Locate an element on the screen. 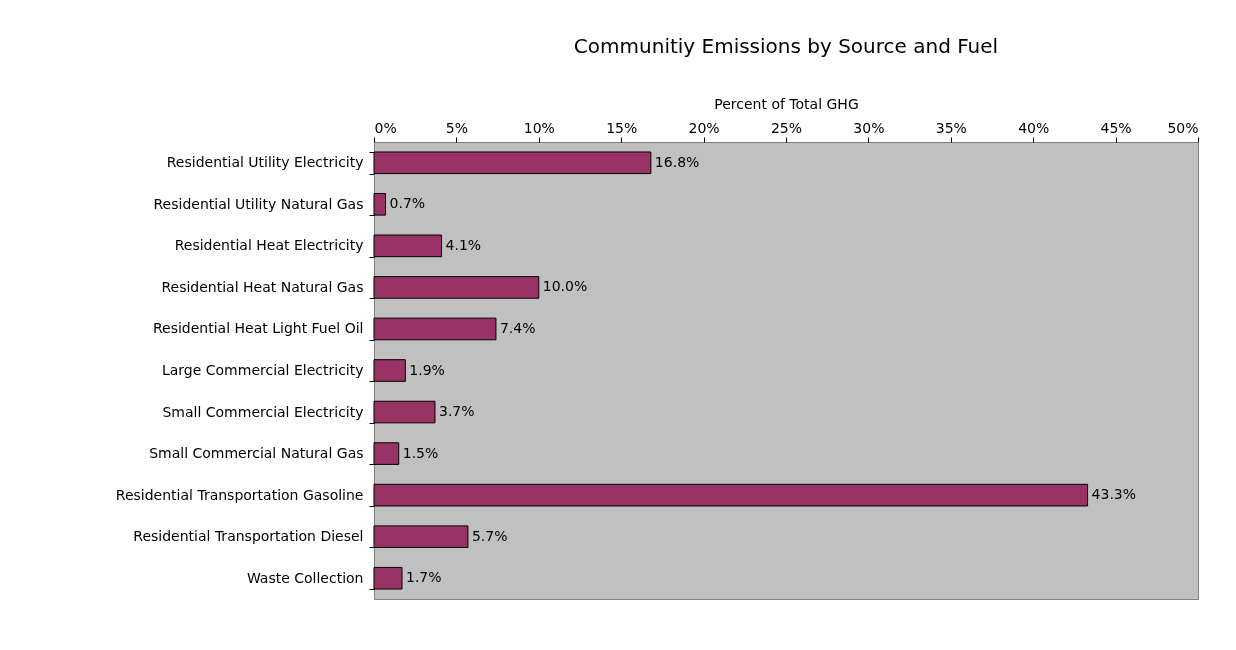  y-tick-label: Residential Transportation Gasoline is located at coordinates (239, 494).